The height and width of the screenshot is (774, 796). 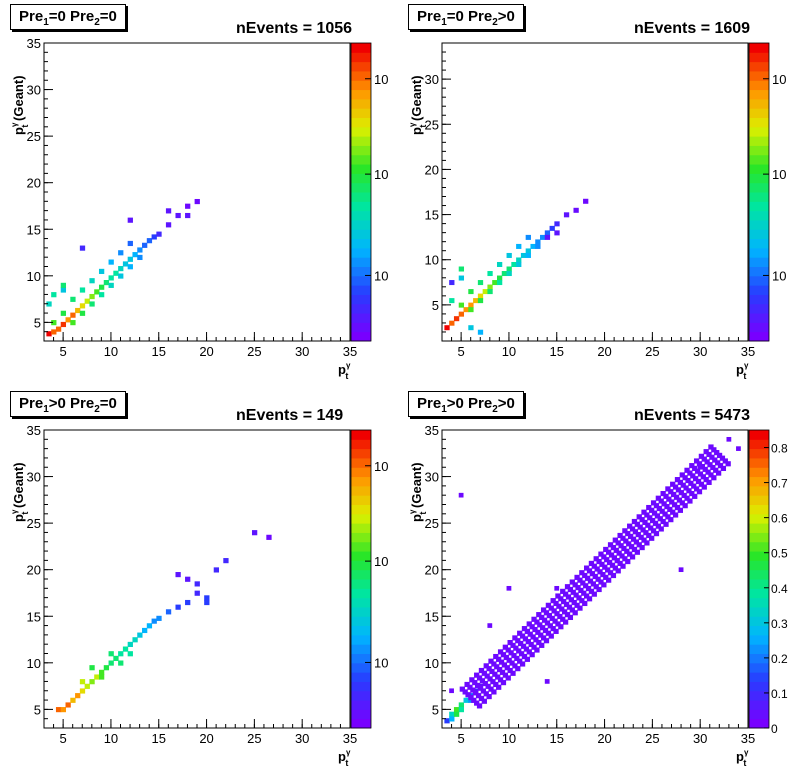 What do you see at coordinates (423, 126) in the screenshot?
I see `y-axis-label-sub: t` at bounding box center [423, 126].